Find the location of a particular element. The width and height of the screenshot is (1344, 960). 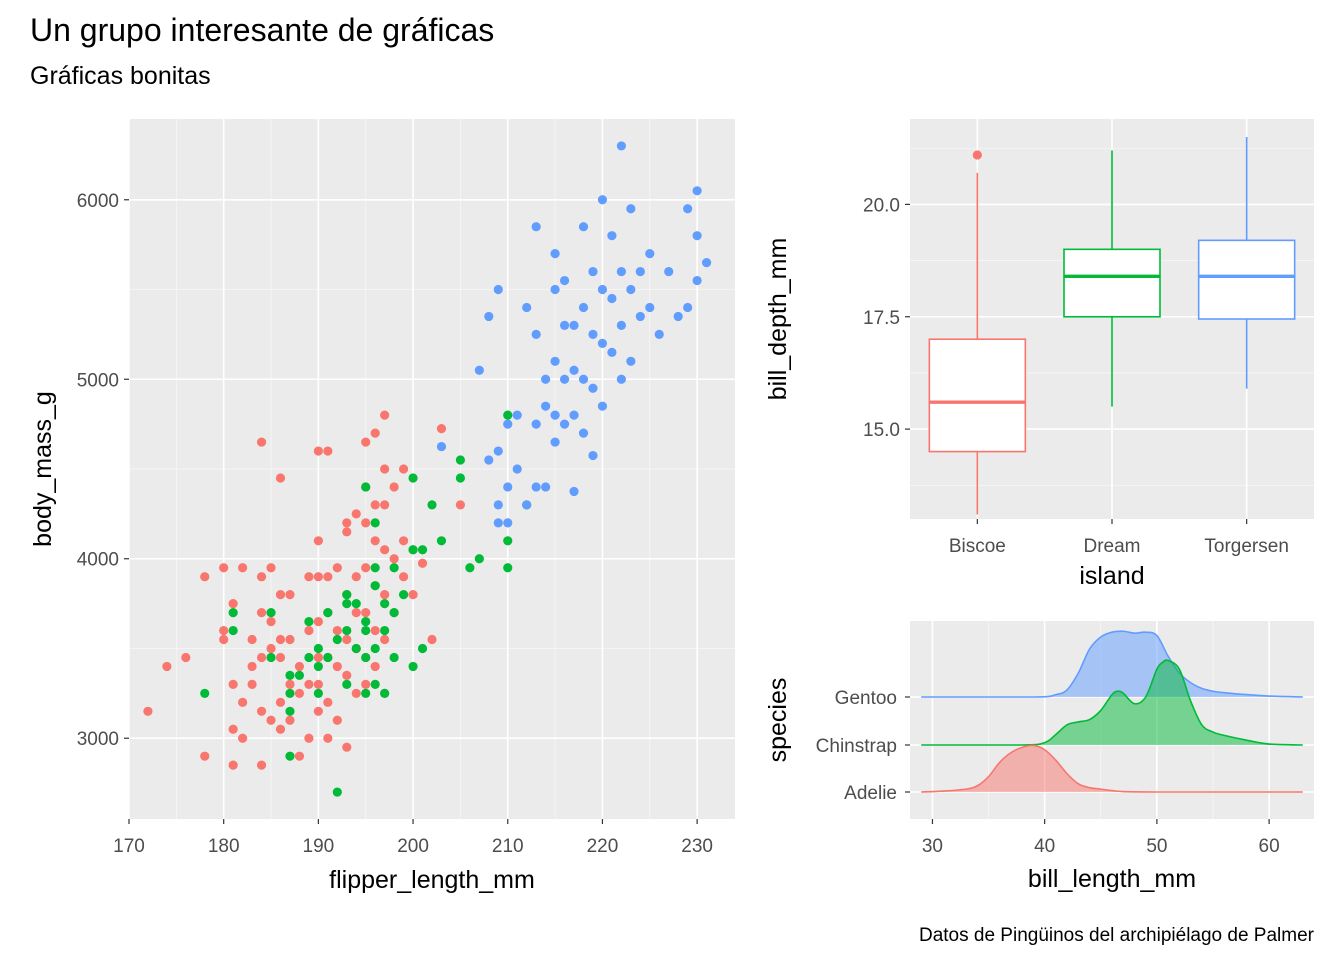

ridge-y-tick-label: Gentoo is located at coordinates (866, 698).